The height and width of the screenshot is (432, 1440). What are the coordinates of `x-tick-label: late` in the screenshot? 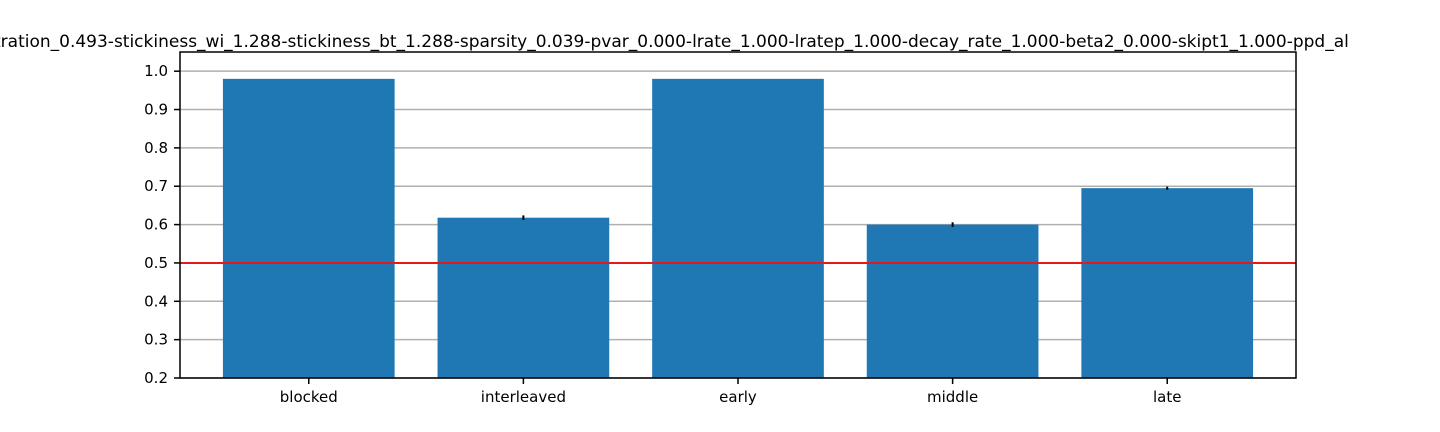 It's located at (1167, 397).